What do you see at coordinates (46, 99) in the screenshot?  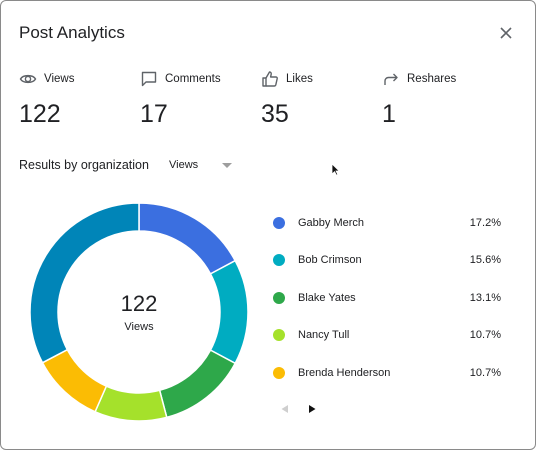 I see `stat-views: Views 122` at bounding box center [46, 99].